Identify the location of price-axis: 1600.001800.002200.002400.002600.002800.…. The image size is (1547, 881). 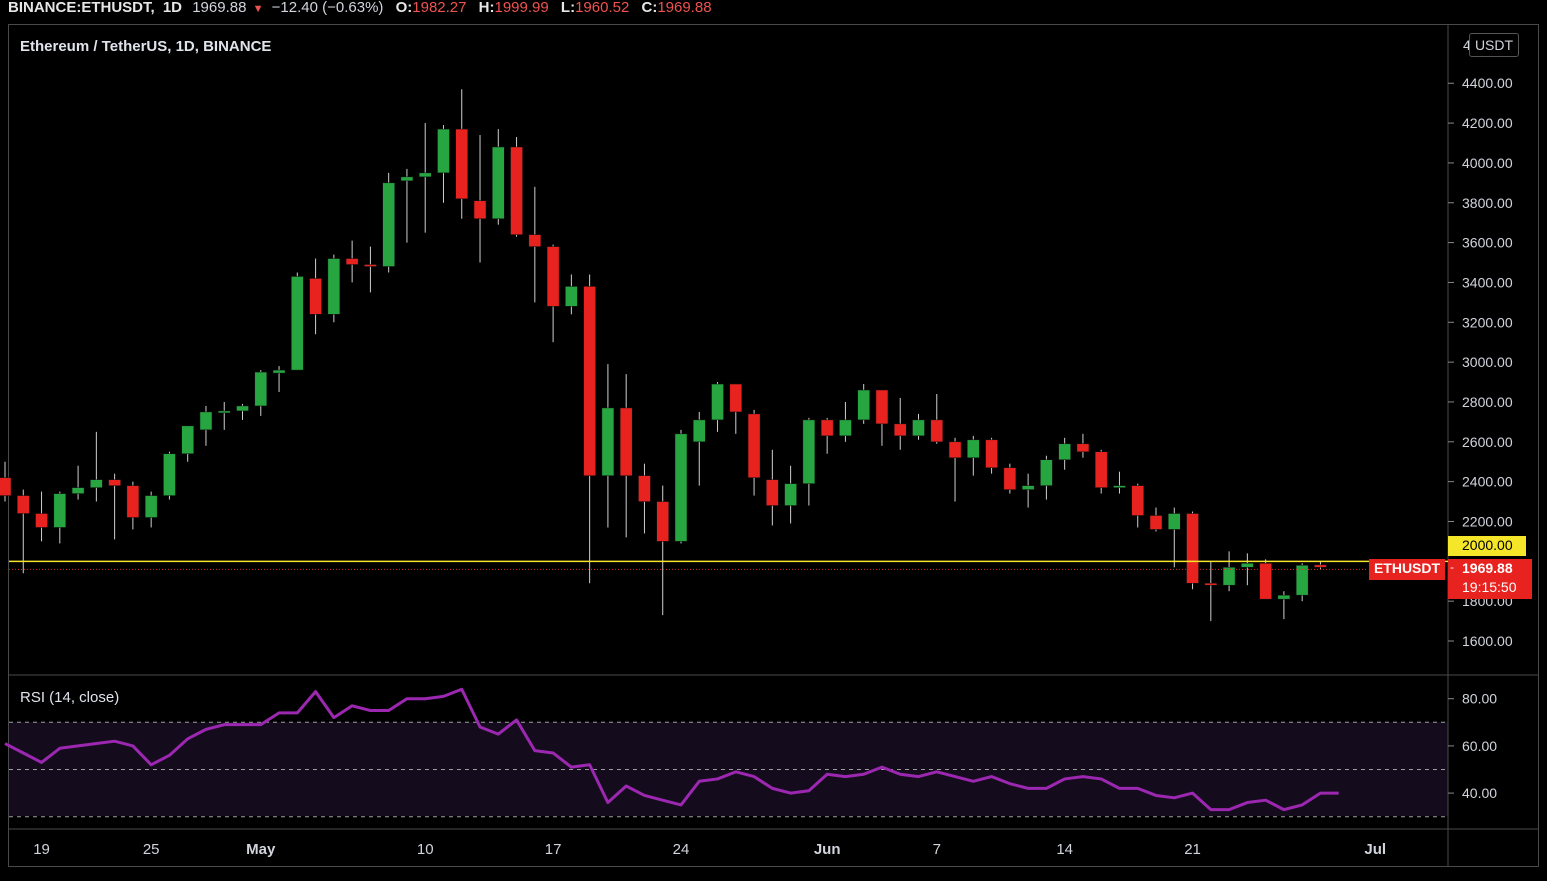
(1480, 362).